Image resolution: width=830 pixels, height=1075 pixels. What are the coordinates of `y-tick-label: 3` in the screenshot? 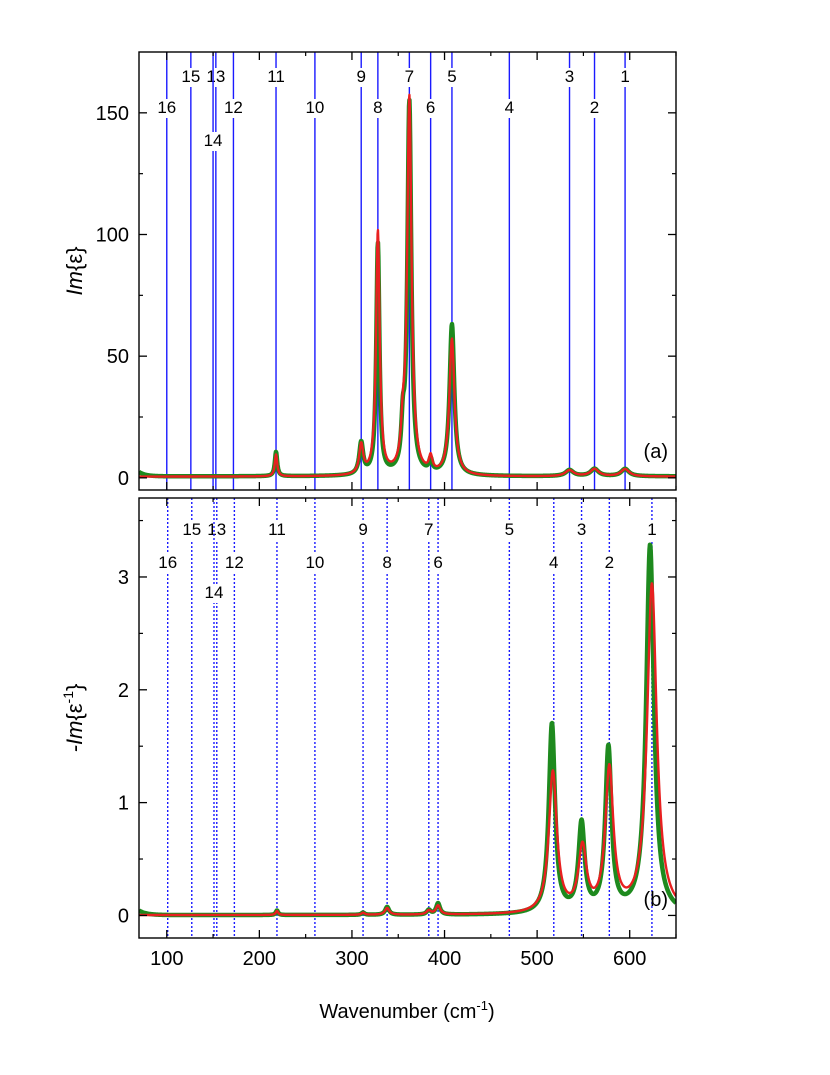 It's located at (123, 578).